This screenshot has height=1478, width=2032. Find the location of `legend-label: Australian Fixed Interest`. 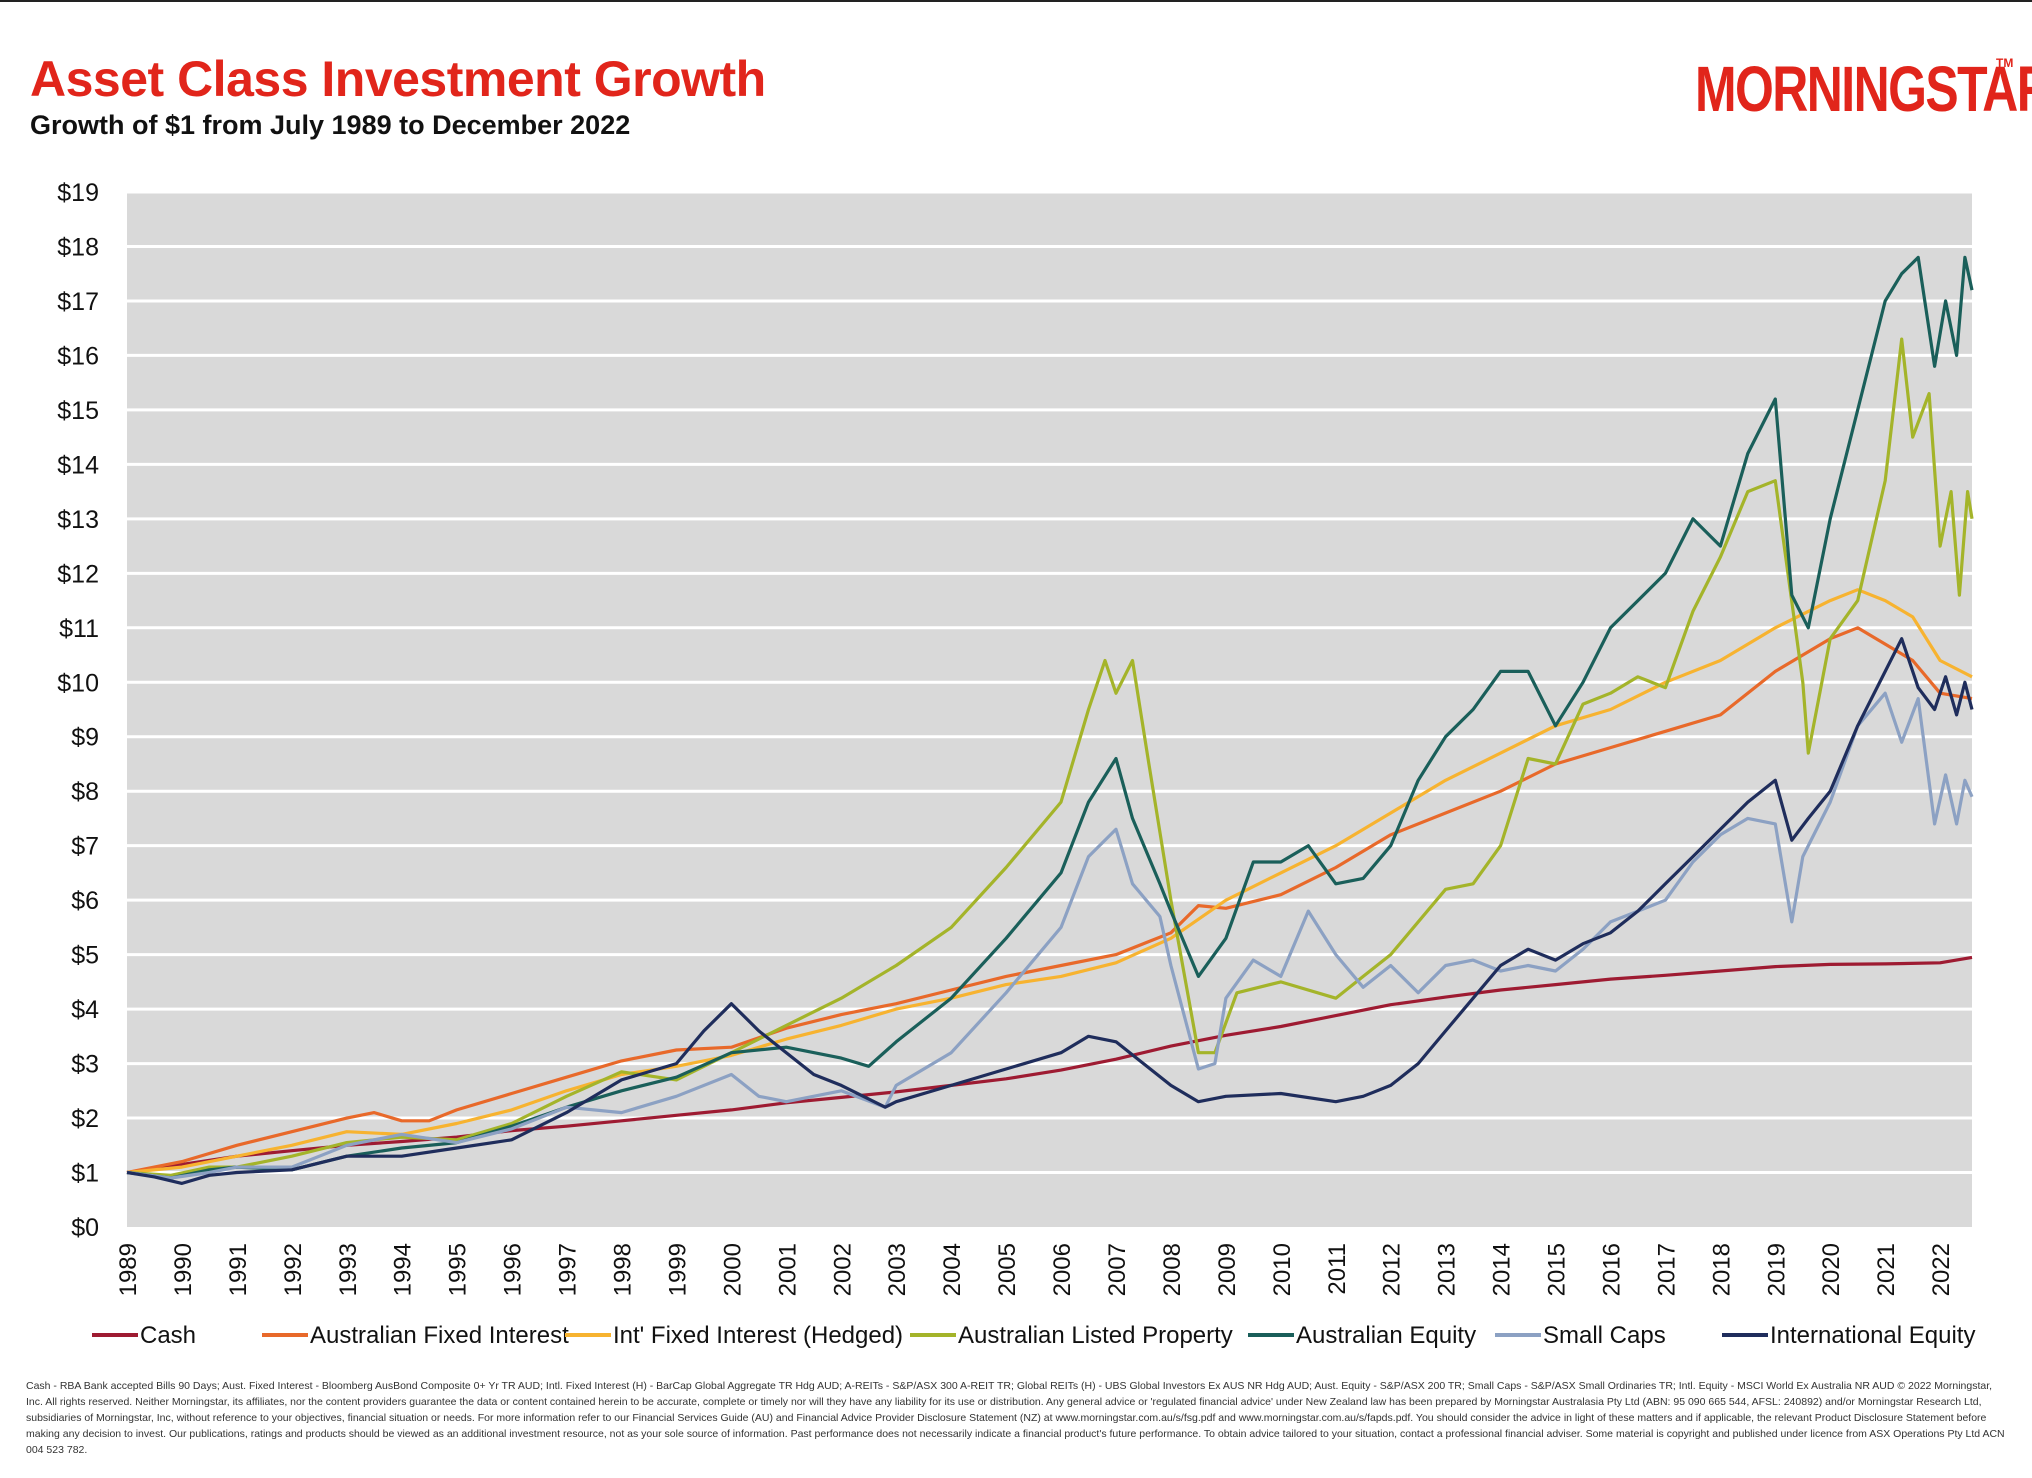

legend-label: Australian Fixed Interest is located at coordinates (439, 1335).